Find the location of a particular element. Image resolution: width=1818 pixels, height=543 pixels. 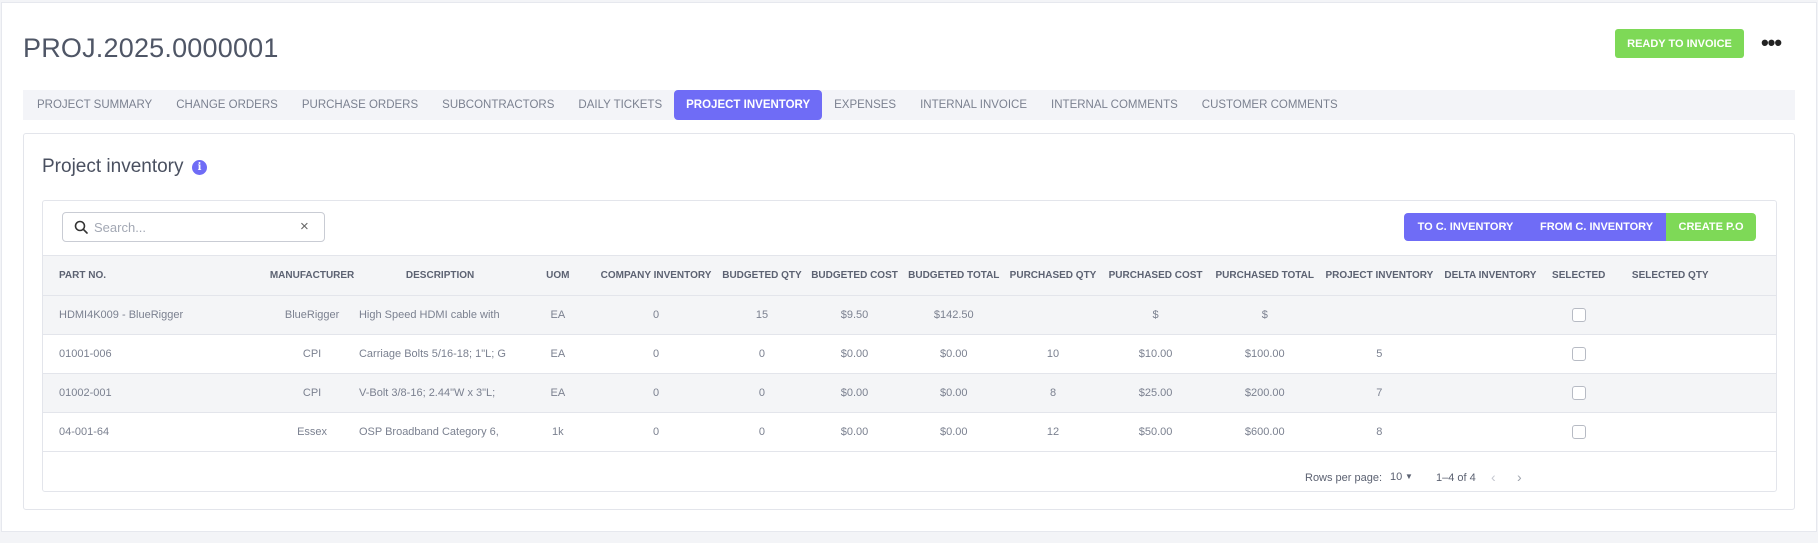

tab-subcontractors: SUBCONTRACTORS is located at coordinates (498, 105).